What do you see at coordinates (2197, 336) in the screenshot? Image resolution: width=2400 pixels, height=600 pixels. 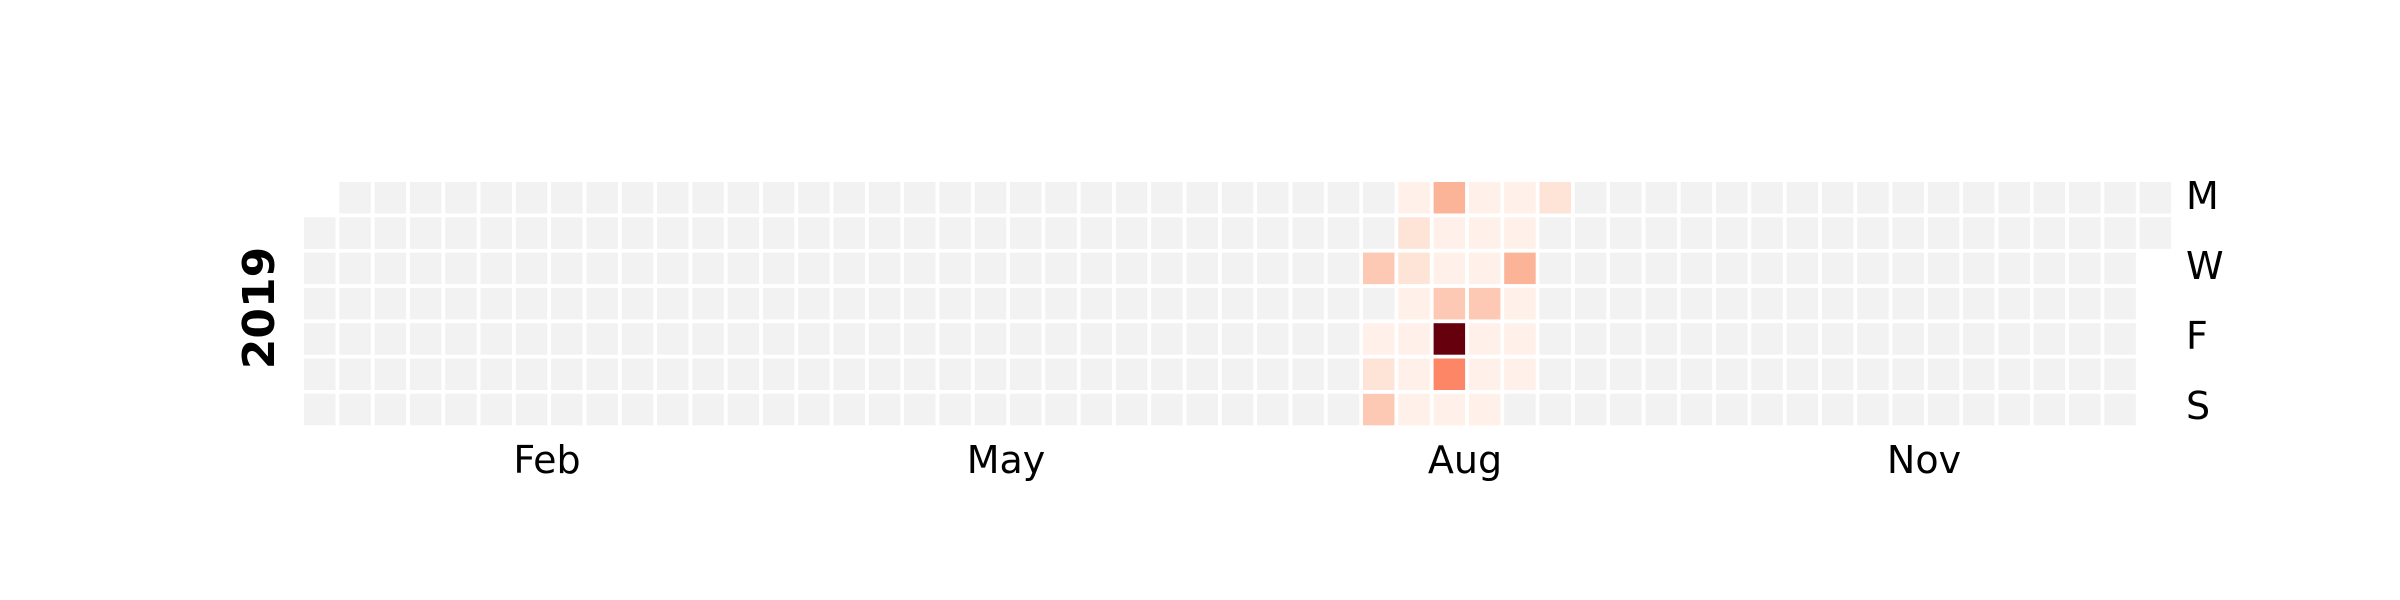 I see `weekday-label-f: F` at bounding box center [2197, 336].